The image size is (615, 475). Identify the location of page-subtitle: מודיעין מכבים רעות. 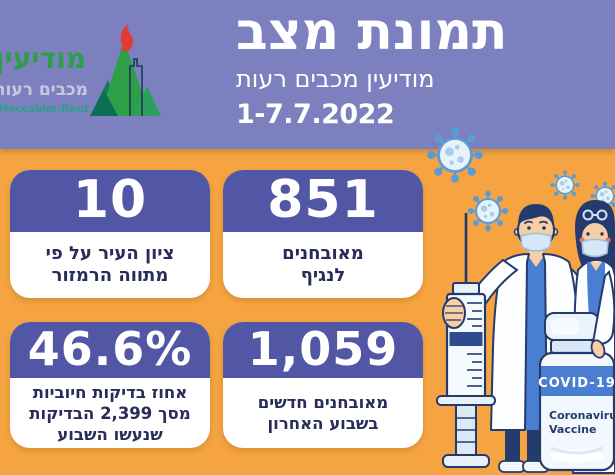
(335, 79).